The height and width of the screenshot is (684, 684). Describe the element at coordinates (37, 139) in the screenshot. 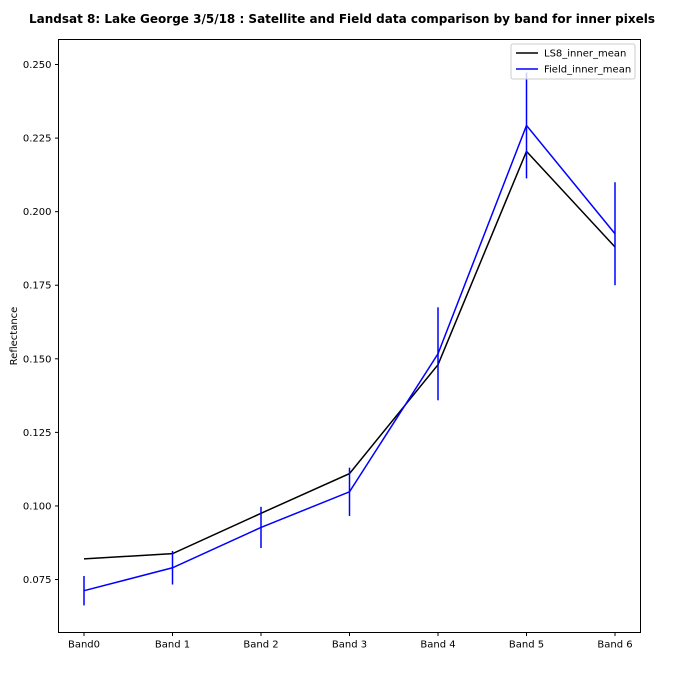

I see `y-tick-label: 0.225` at that location.